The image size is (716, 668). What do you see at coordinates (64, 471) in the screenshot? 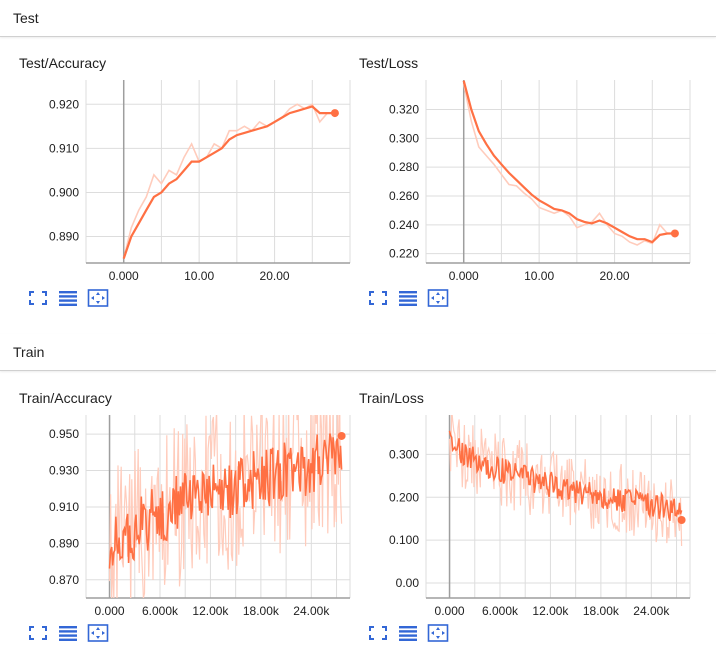
I see `y-tick-label: 0.930` at bounding box center [64, 471].